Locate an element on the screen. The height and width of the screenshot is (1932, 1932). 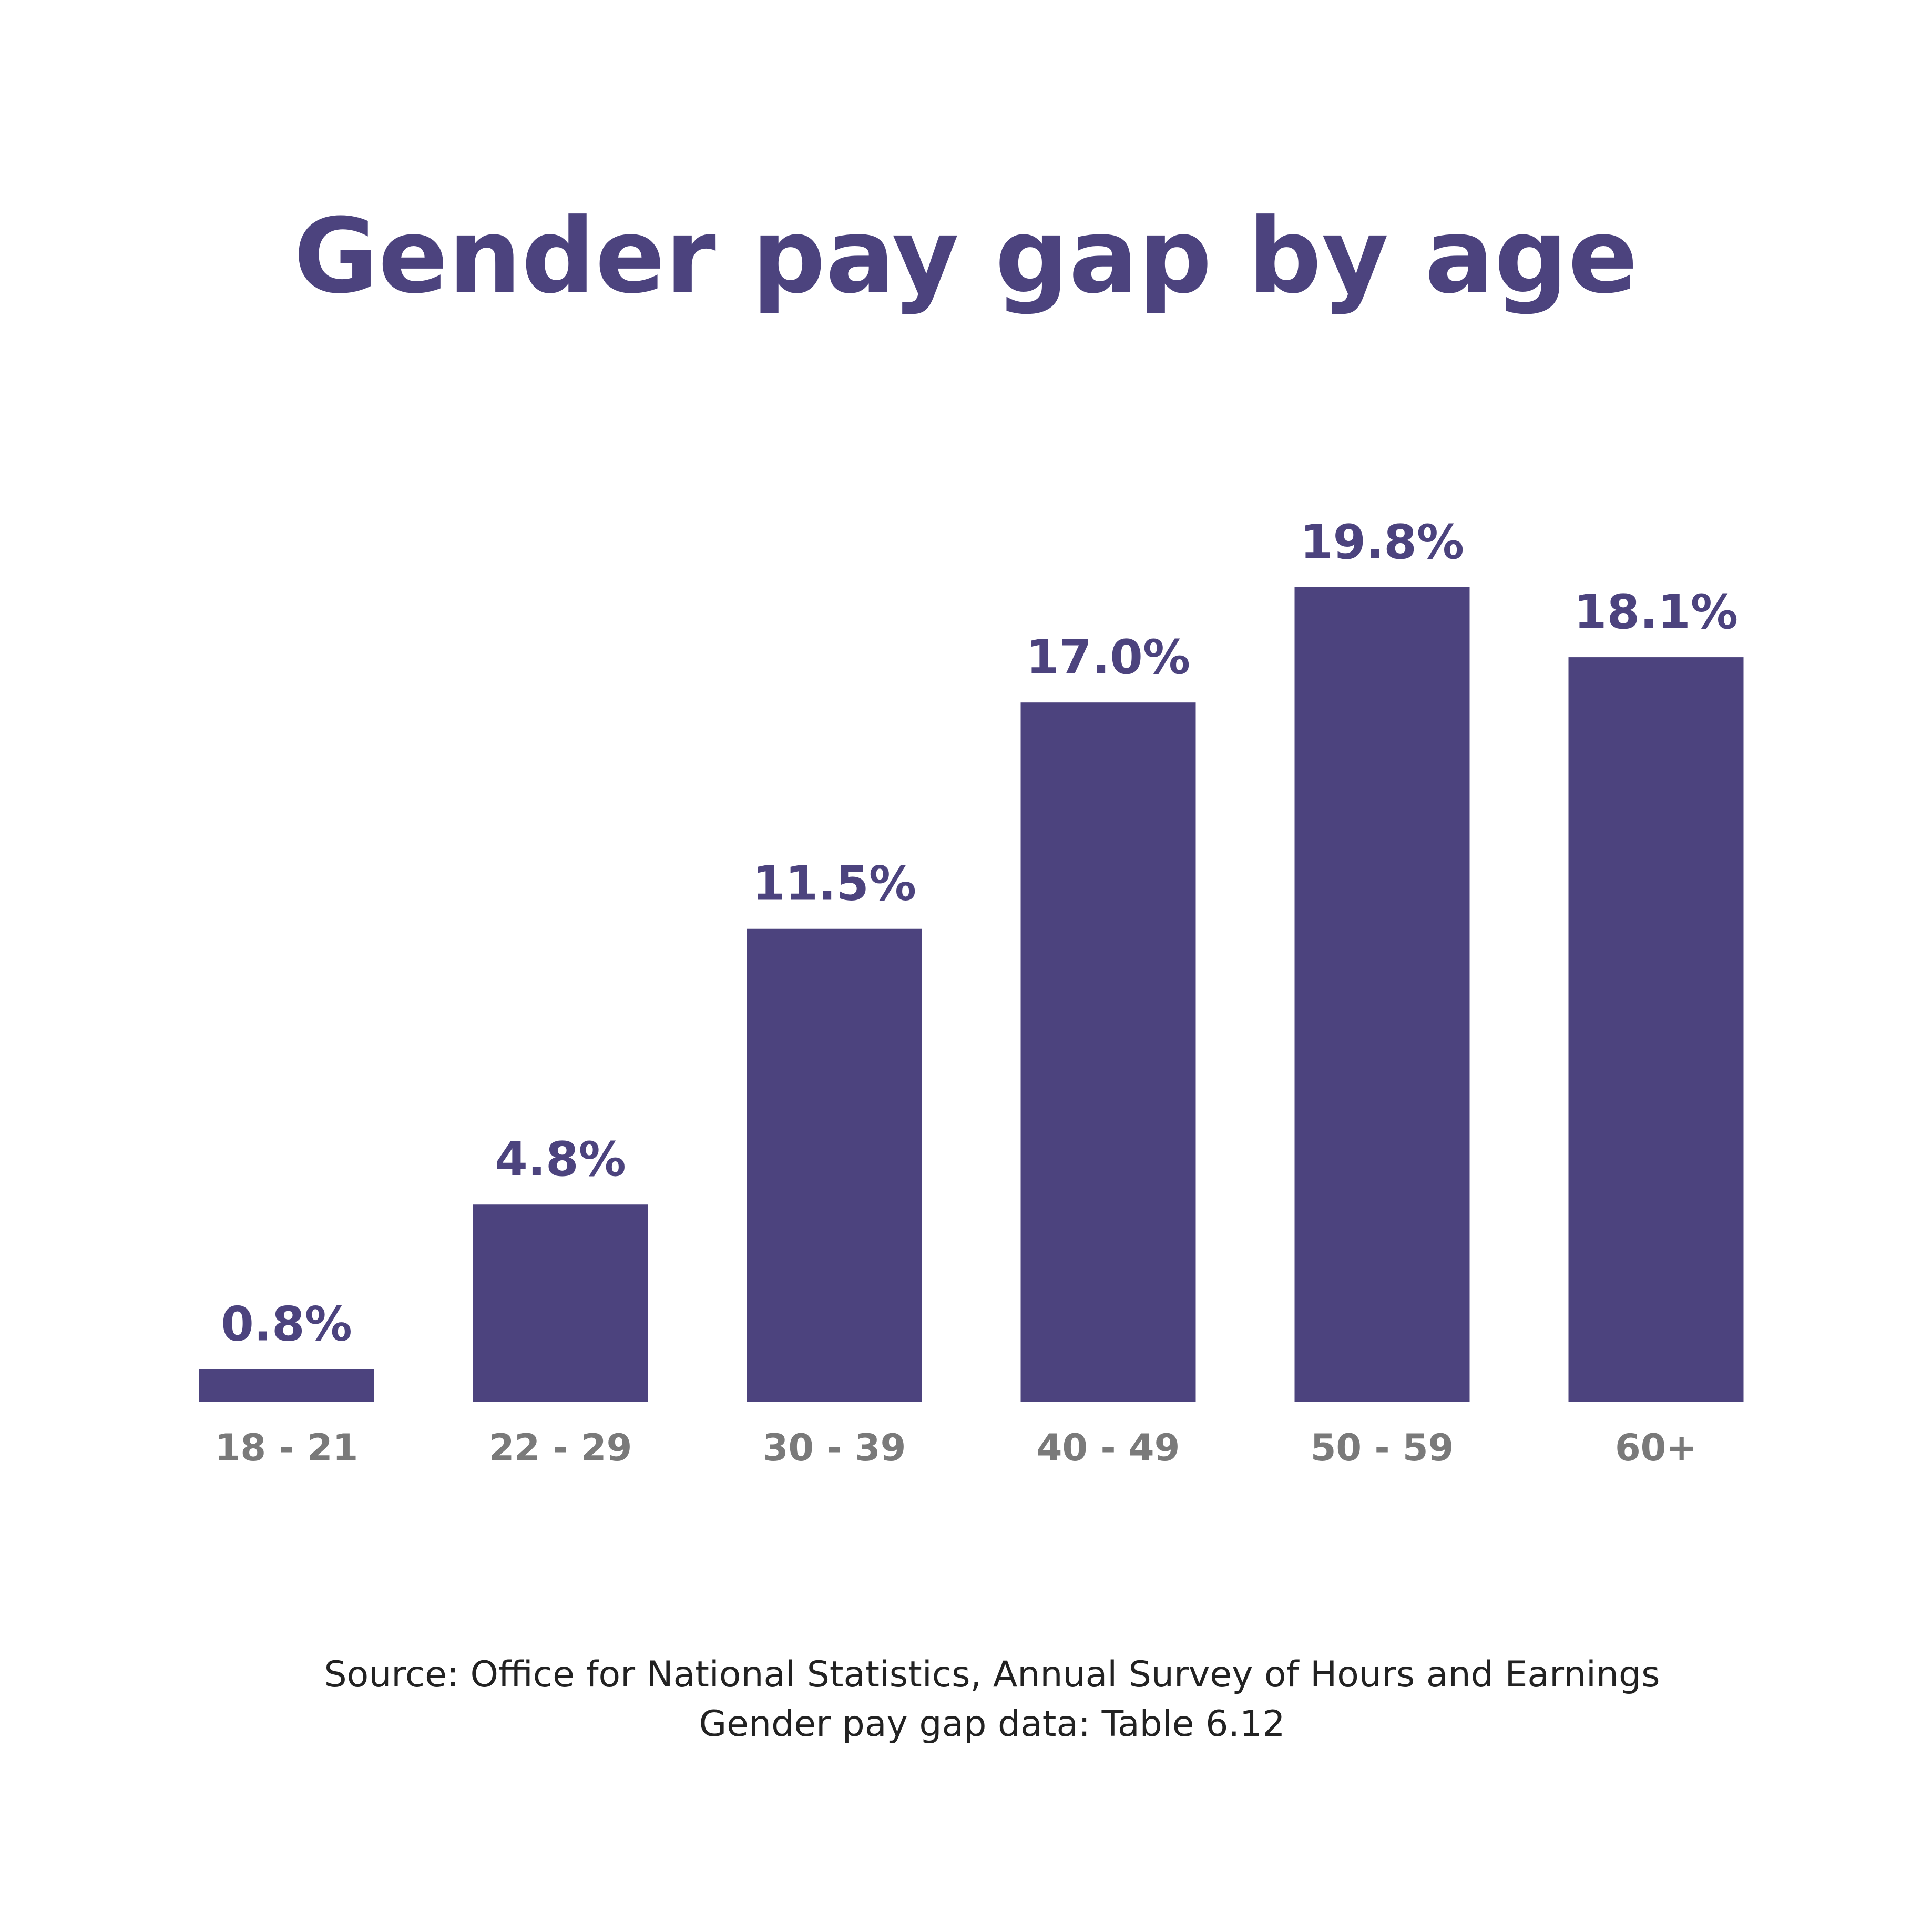
x-tick-label: 22 - 29 is located at coordinates (560, 1447).